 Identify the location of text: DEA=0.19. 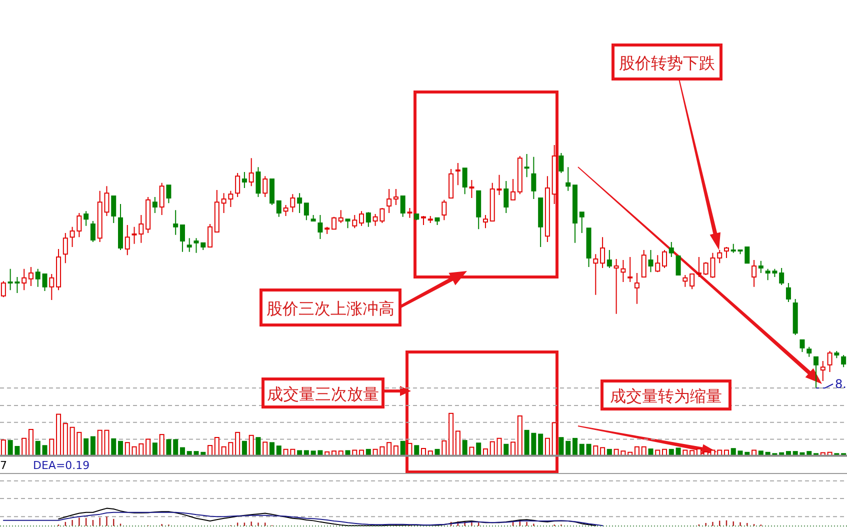
(61, 465).